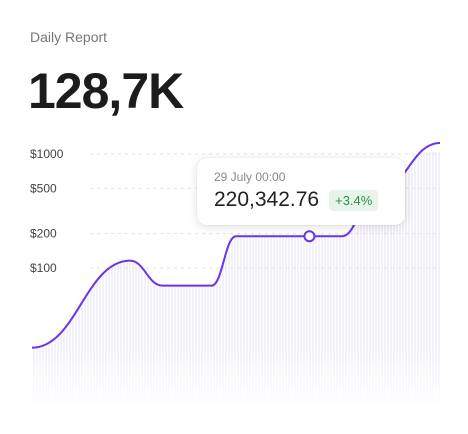 Image resolution: width=468 pixels, height=434 pixels. Describe the element at coordinates (250, 177) in the screenshot. I see `tooltip-date: 29 July 00:00` at that location.